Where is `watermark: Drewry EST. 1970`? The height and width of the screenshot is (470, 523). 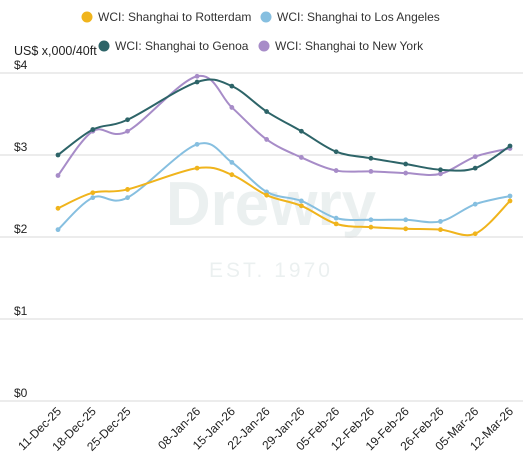 watermark: Drewry EST. 1970 is located at coordinates (271, 226).